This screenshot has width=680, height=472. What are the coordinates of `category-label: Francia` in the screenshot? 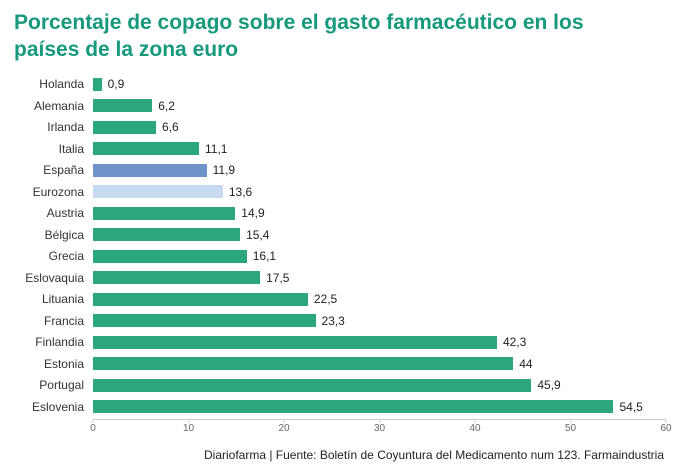 It's located at (63, 320).